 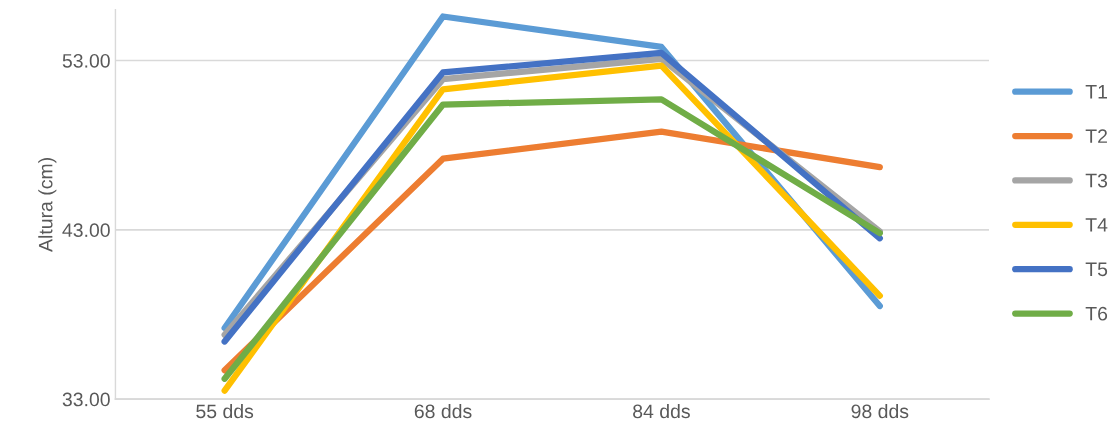 What do you see at coordinates (86, 399) in the screenshot?
I see `y-tick-label: 33.00` at bounding box center [86, 399].